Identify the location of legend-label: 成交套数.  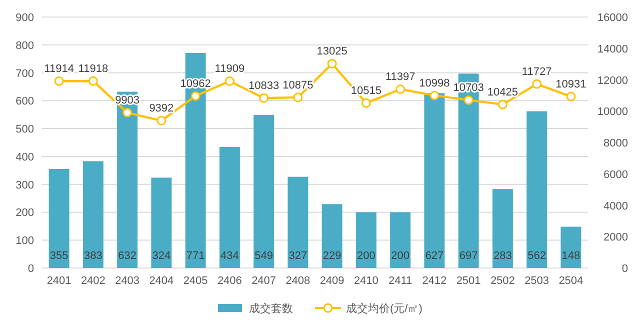
(271, 308).